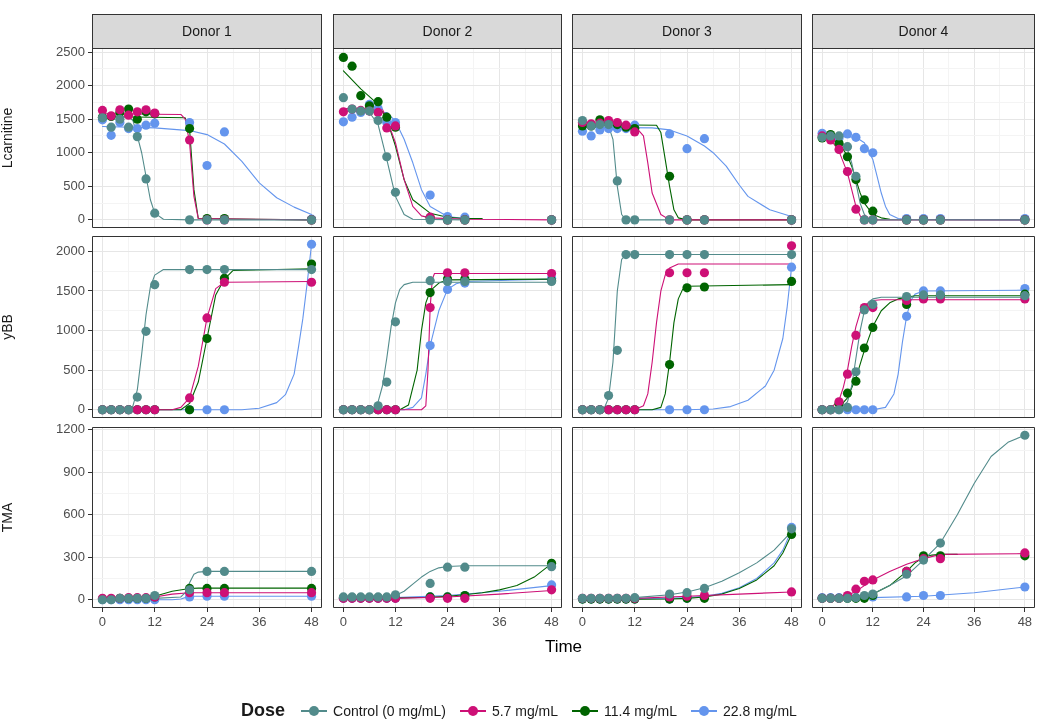 This screenshot has height=724, width=1038. I want to click on y-tick-label: 600, so click(74, 514).